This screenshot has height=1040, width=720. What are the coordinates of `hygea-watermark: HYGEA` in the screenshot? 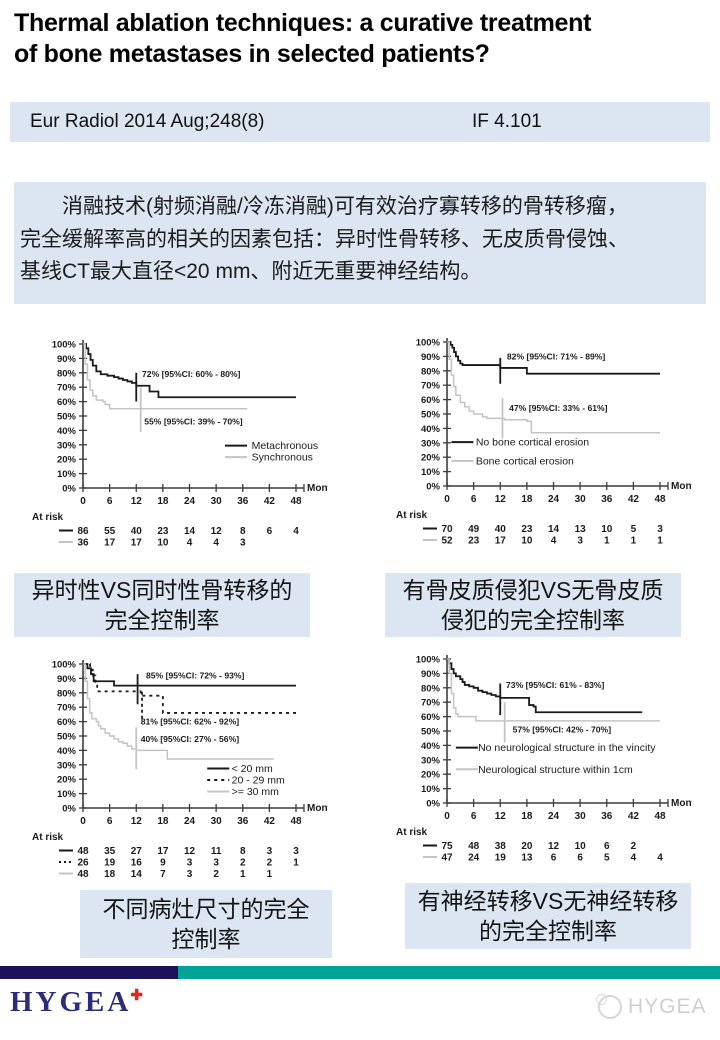 It's located at (651, 1006).